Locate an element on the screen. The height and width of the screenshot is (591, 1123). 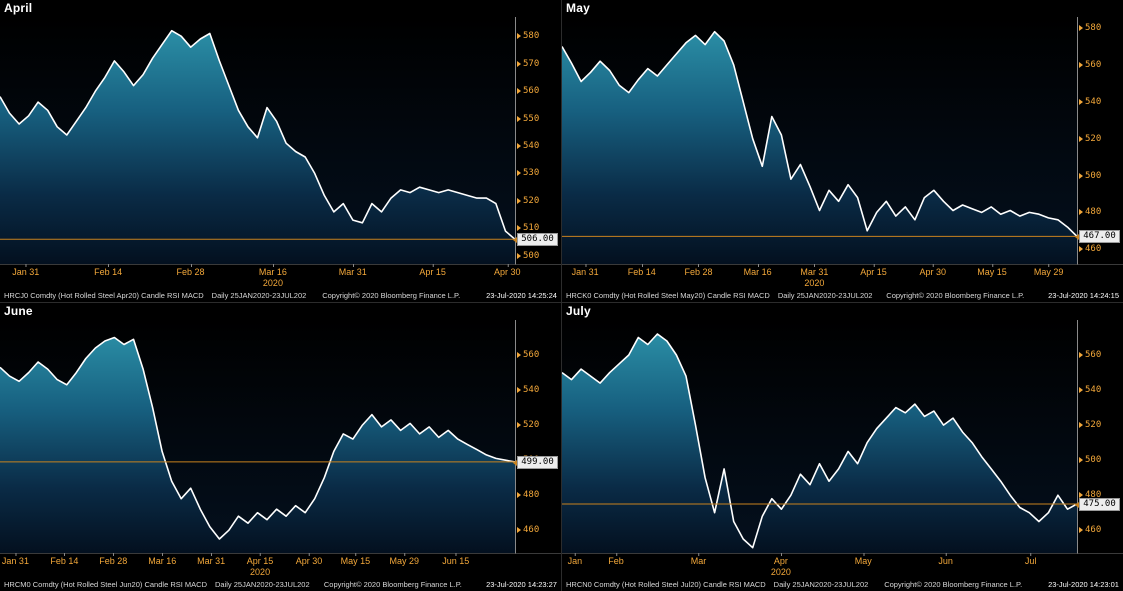
last-price-label: 499.00 is located at coordinates (535, 462).